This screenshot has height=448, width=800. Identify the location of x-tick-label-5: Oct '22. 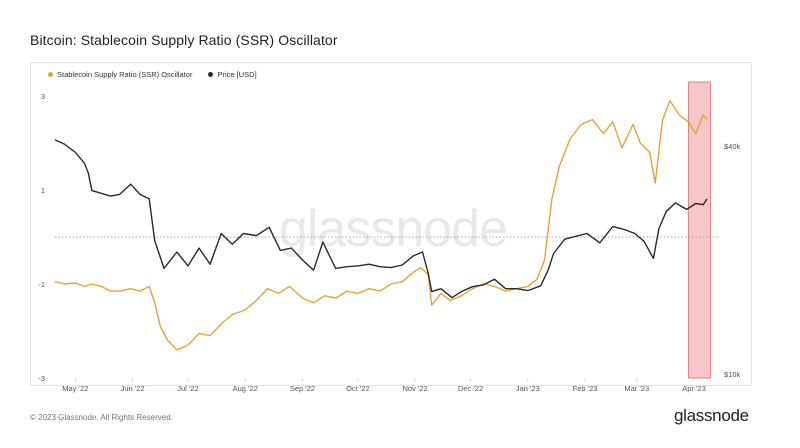
(358, 388).